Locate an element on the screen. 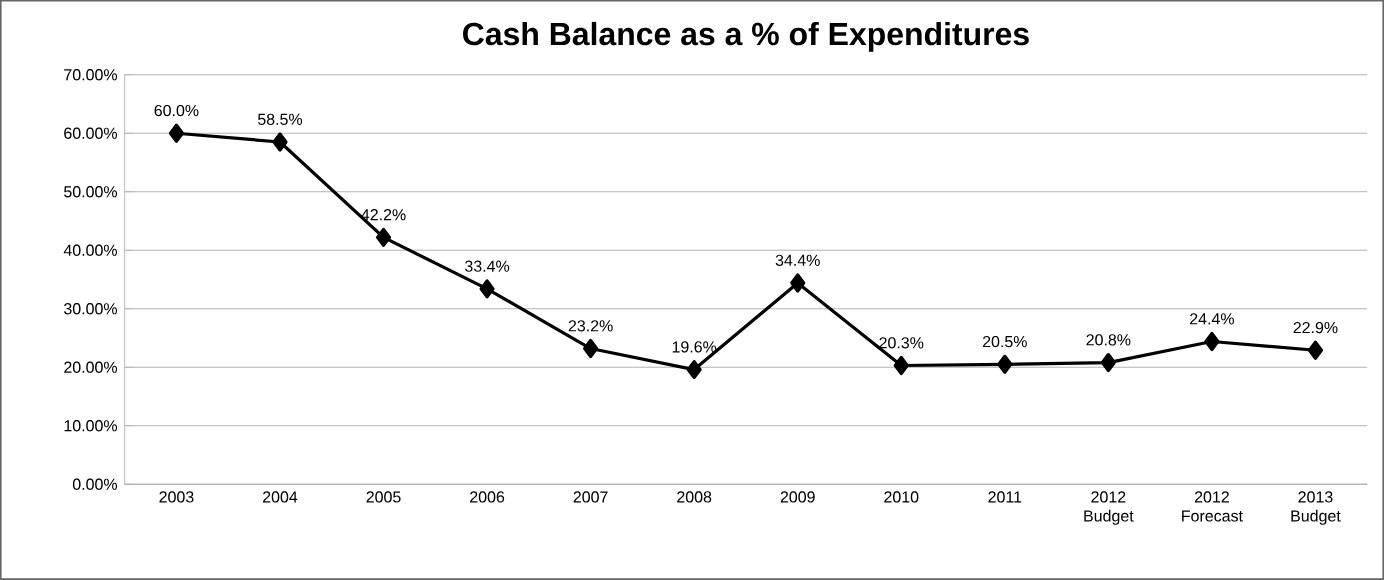 Image resolution: width=1384 pixels, height=580 pixels. data-label: 58.5% is located at coordinates (280, 119).